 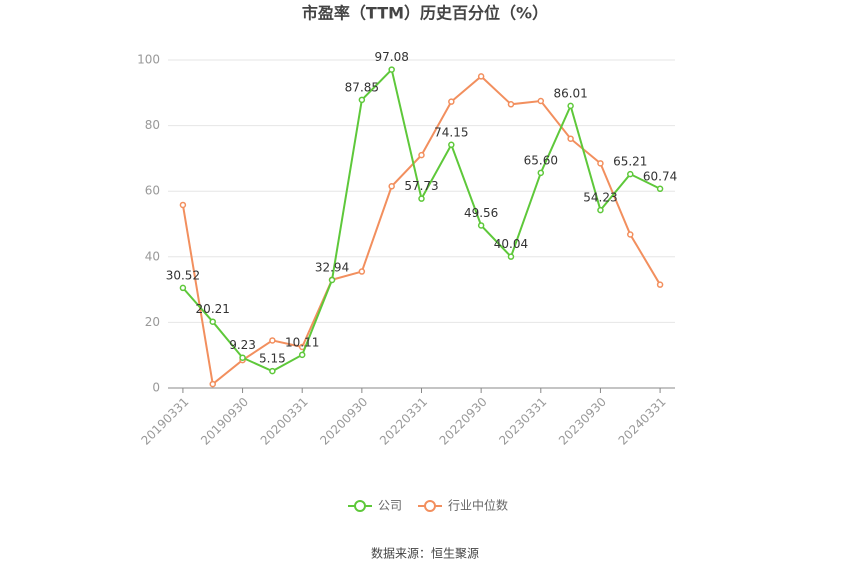 I want to click on legend-label: 行业中位数, so click(x=478, y=505).